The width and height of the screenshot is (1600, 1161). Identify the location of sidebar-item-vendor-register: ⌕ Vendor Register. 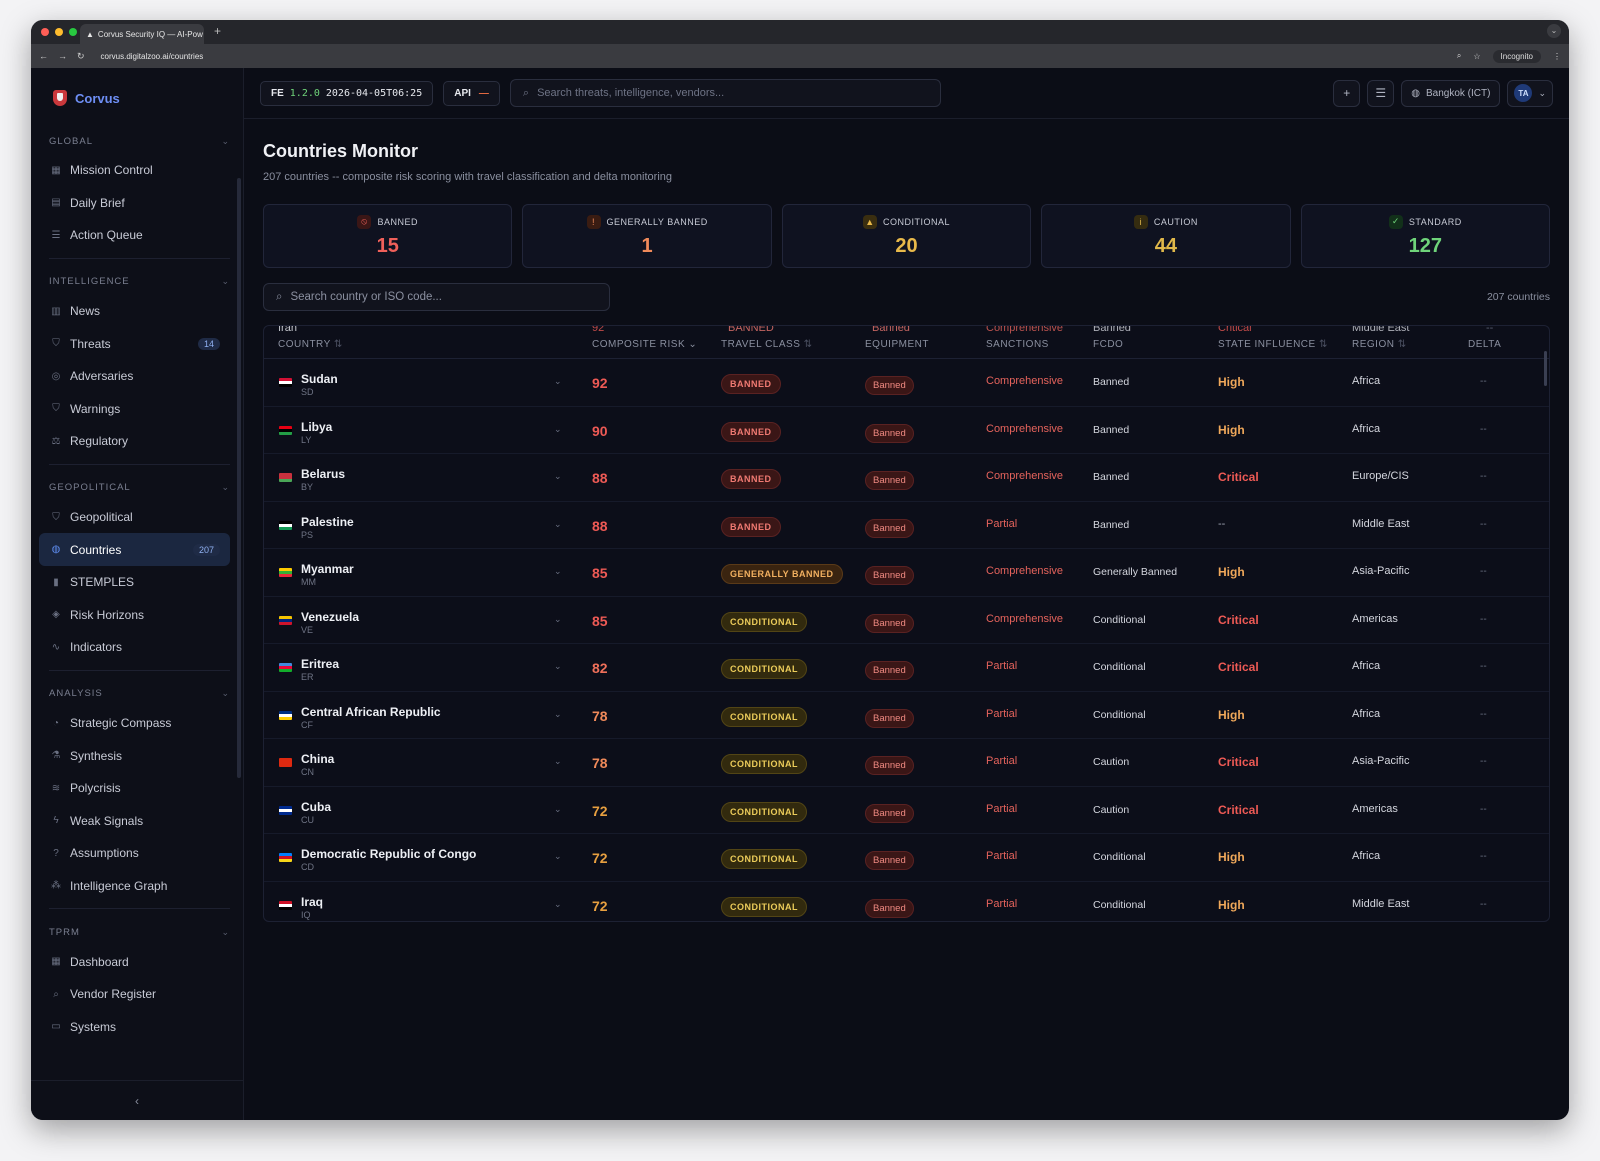
(139, 994).